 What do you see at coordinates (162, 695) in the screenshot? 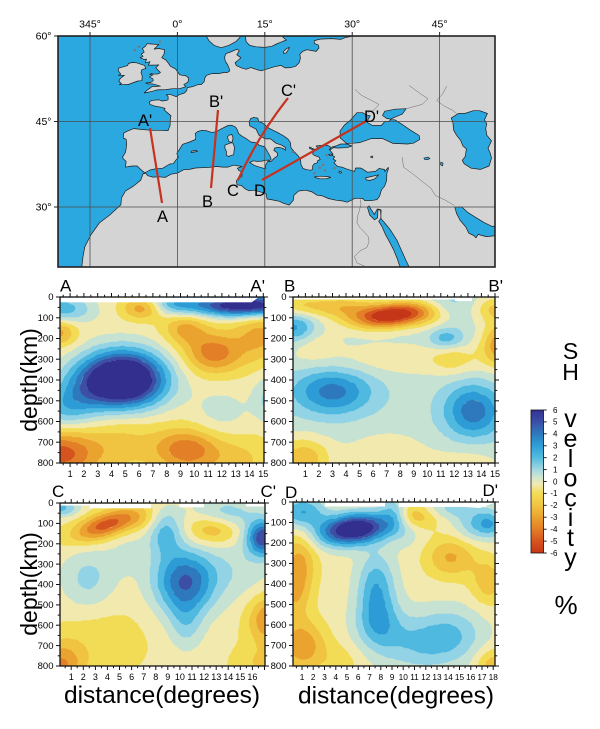
I see `svg-text: distance(degrees)` at bounding box center [162, 695].